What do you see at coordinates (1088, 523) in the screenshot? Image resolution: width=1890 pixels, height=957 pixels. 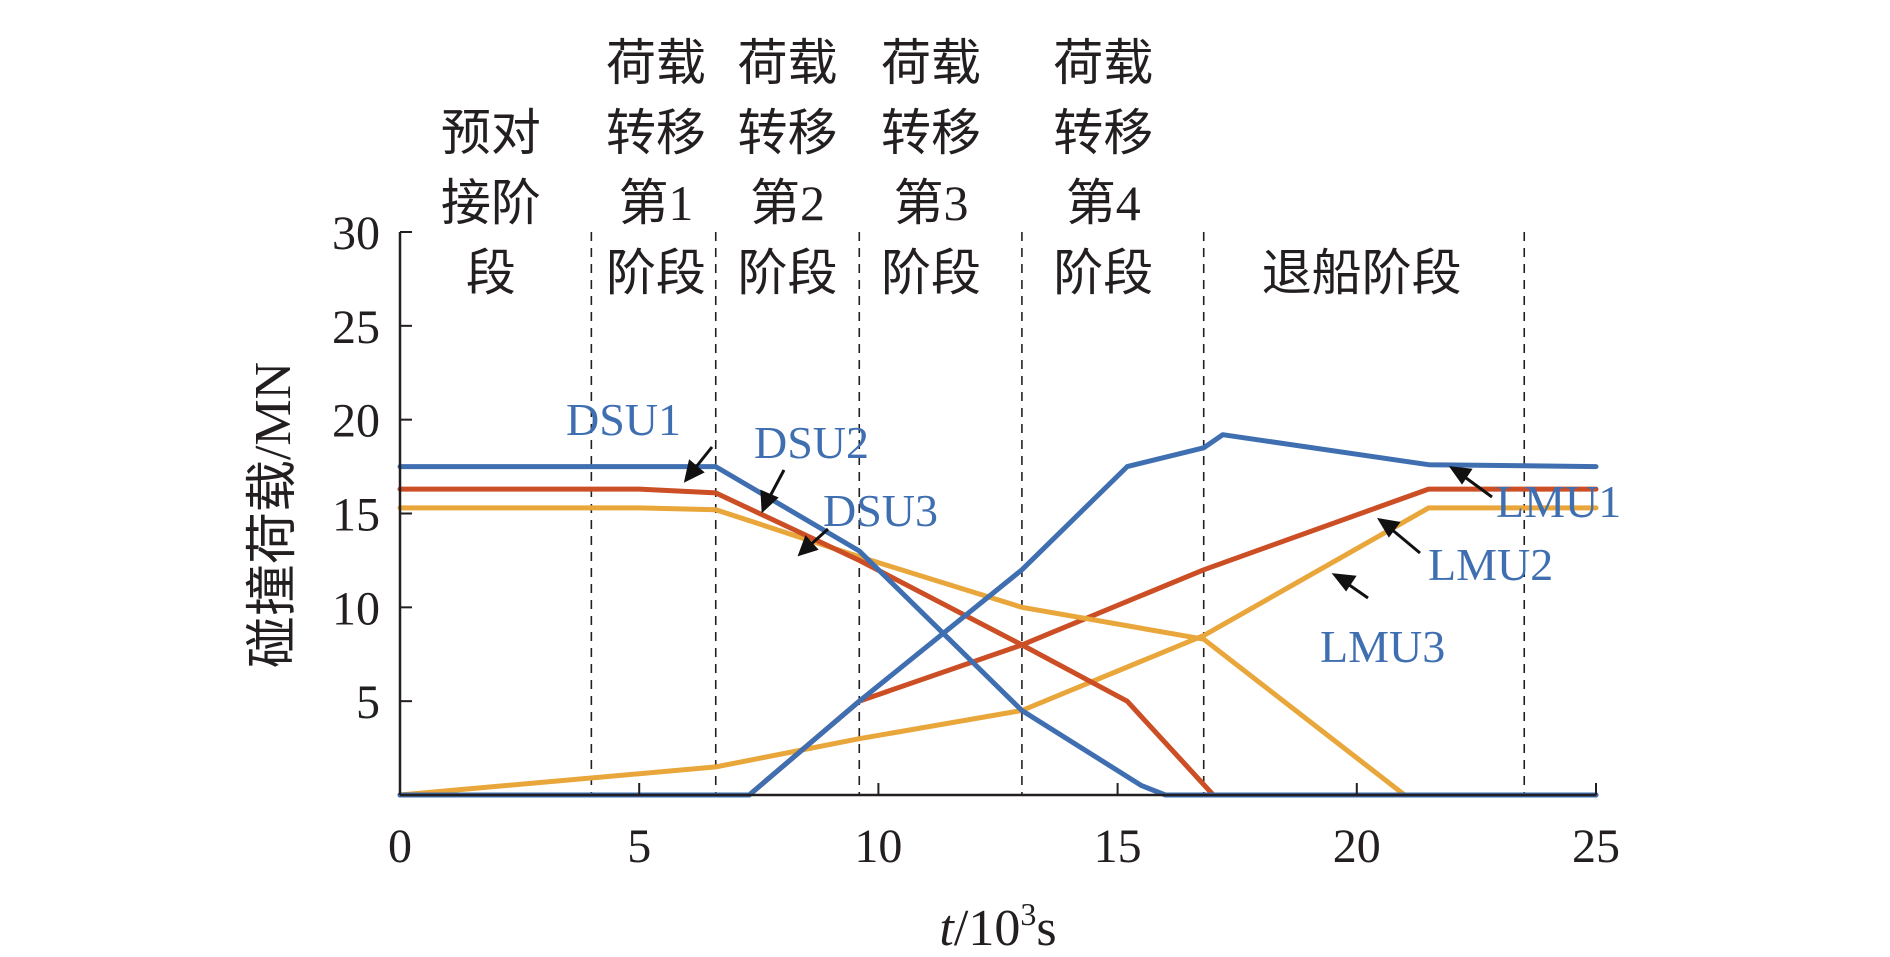 I see `annotation-arrows` at bounding box center [1088, 523].